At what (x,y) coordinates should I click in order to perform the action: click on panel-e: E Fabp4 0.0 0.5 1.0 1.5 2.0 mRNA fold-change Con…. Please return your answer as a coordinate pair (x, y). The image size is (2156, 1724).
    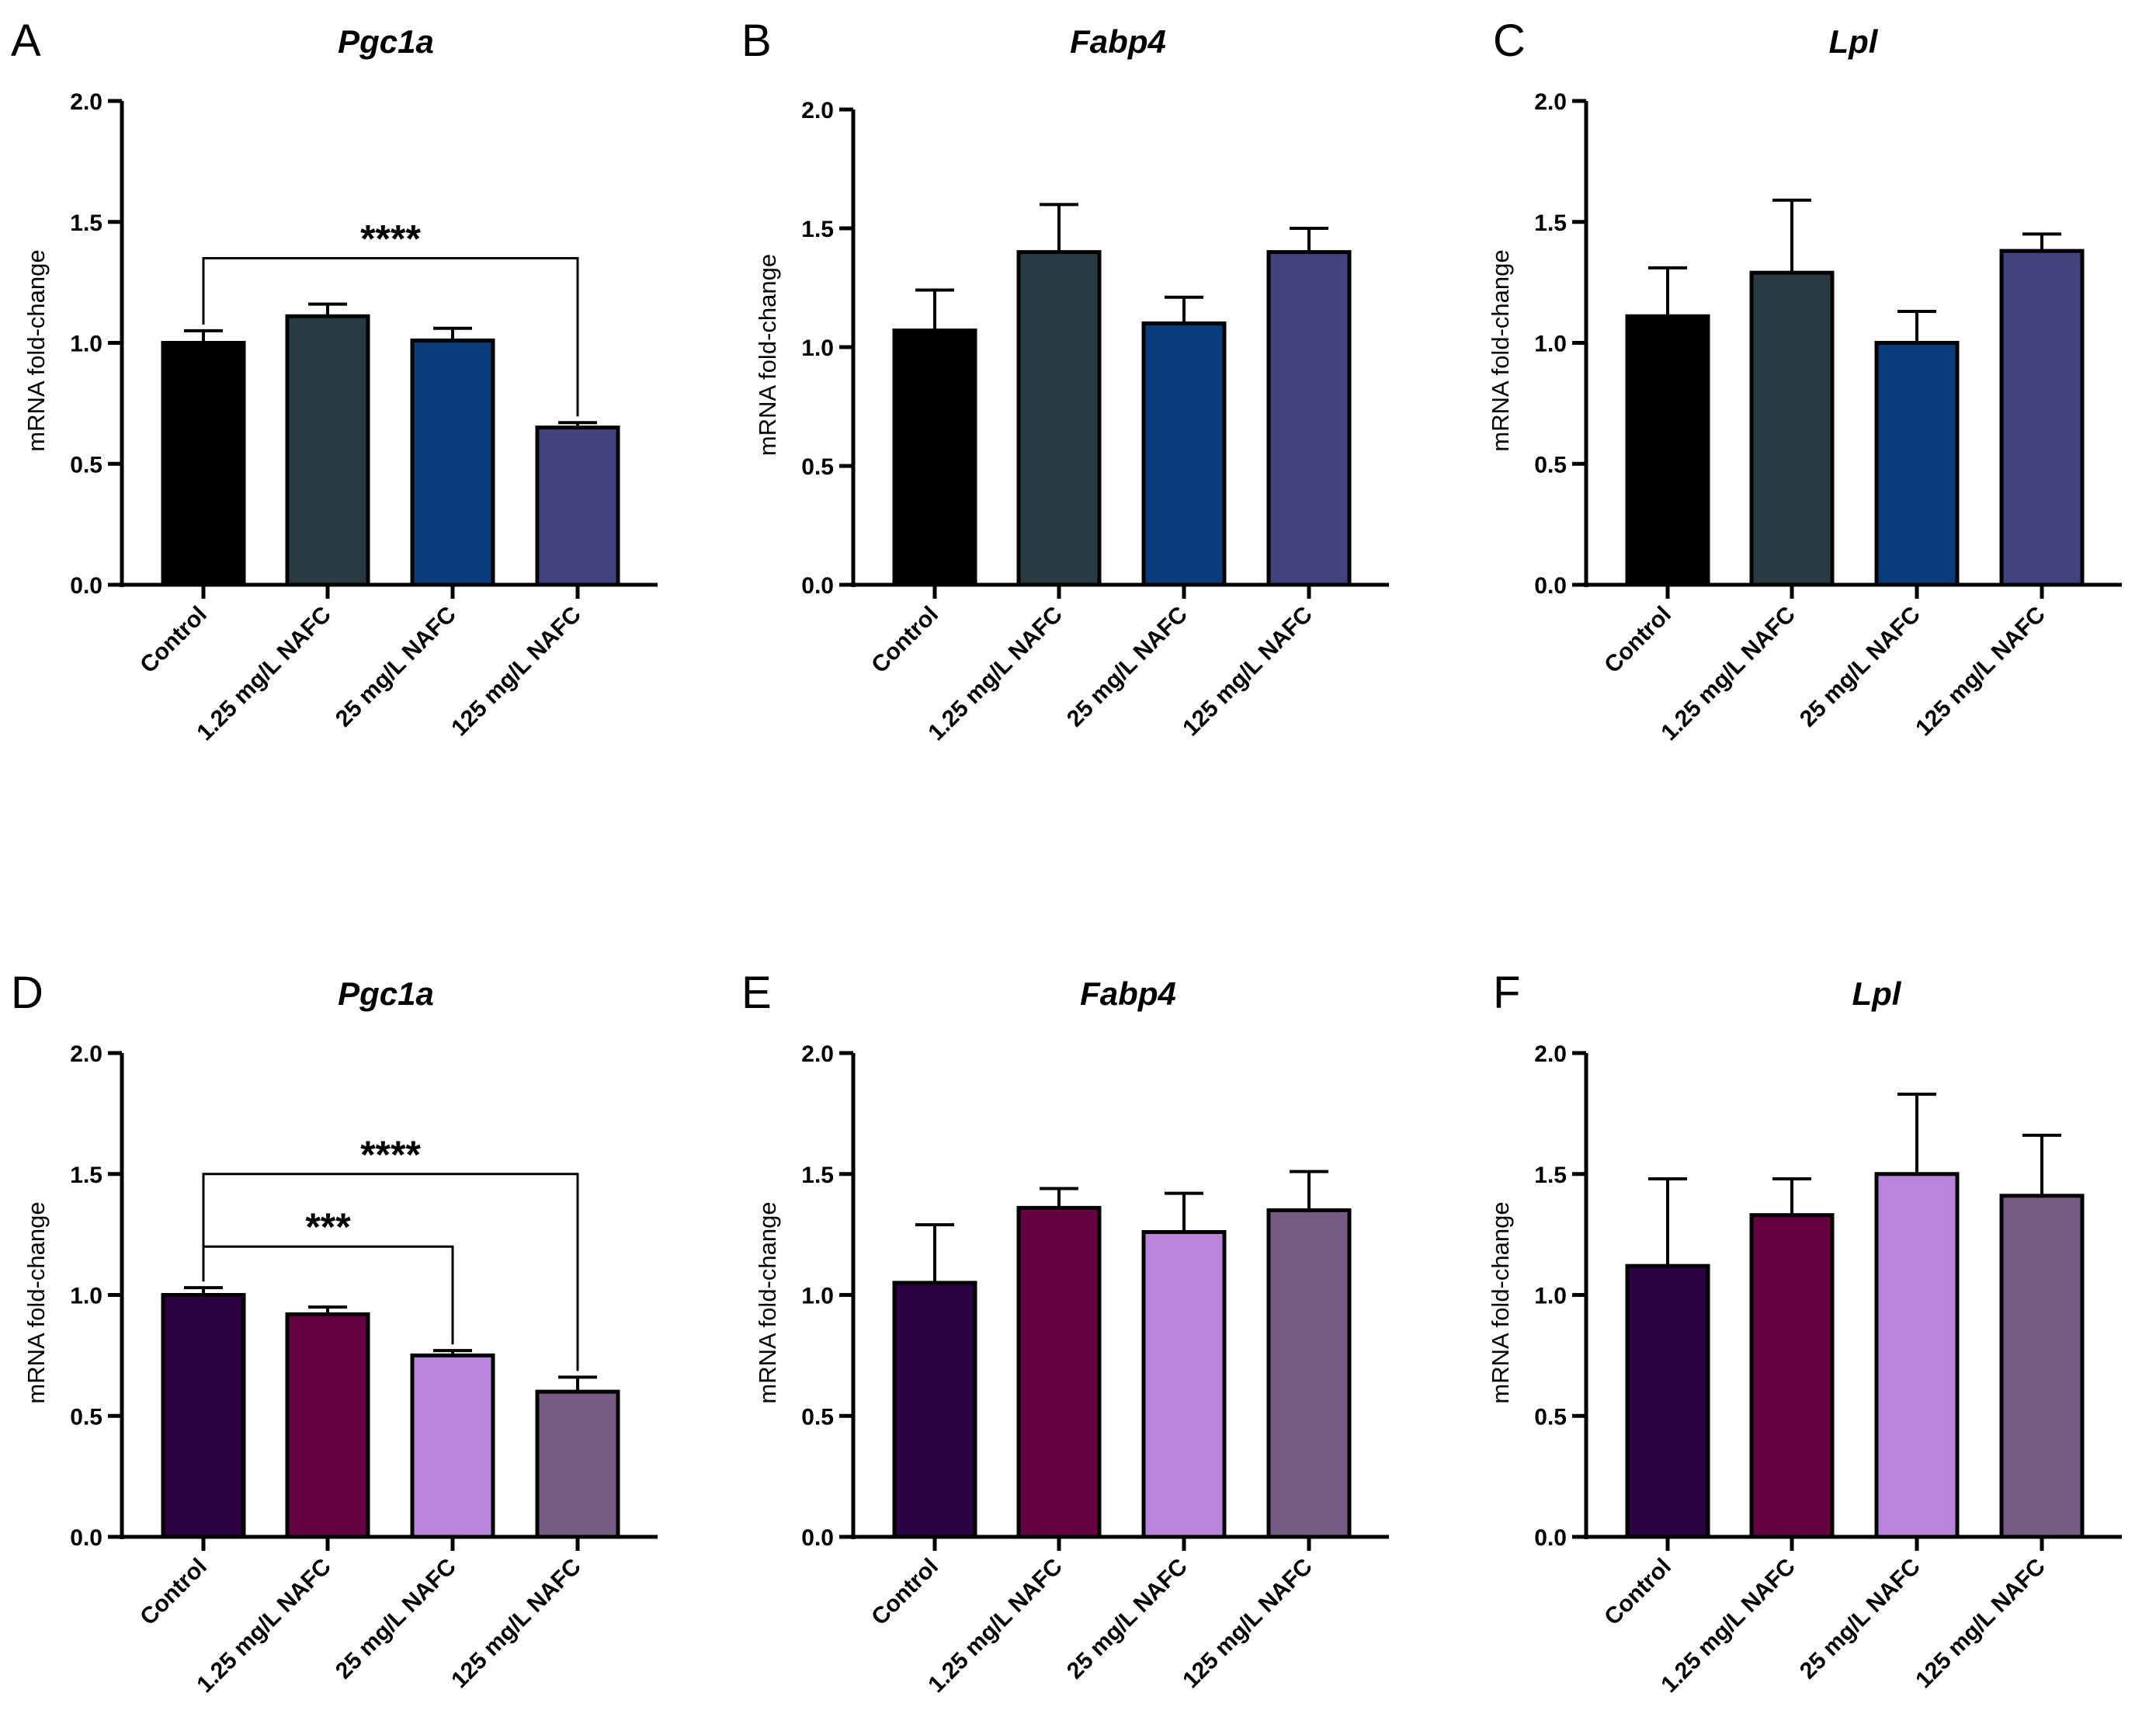
    Looking at the image, I should click on (1065, 1333).